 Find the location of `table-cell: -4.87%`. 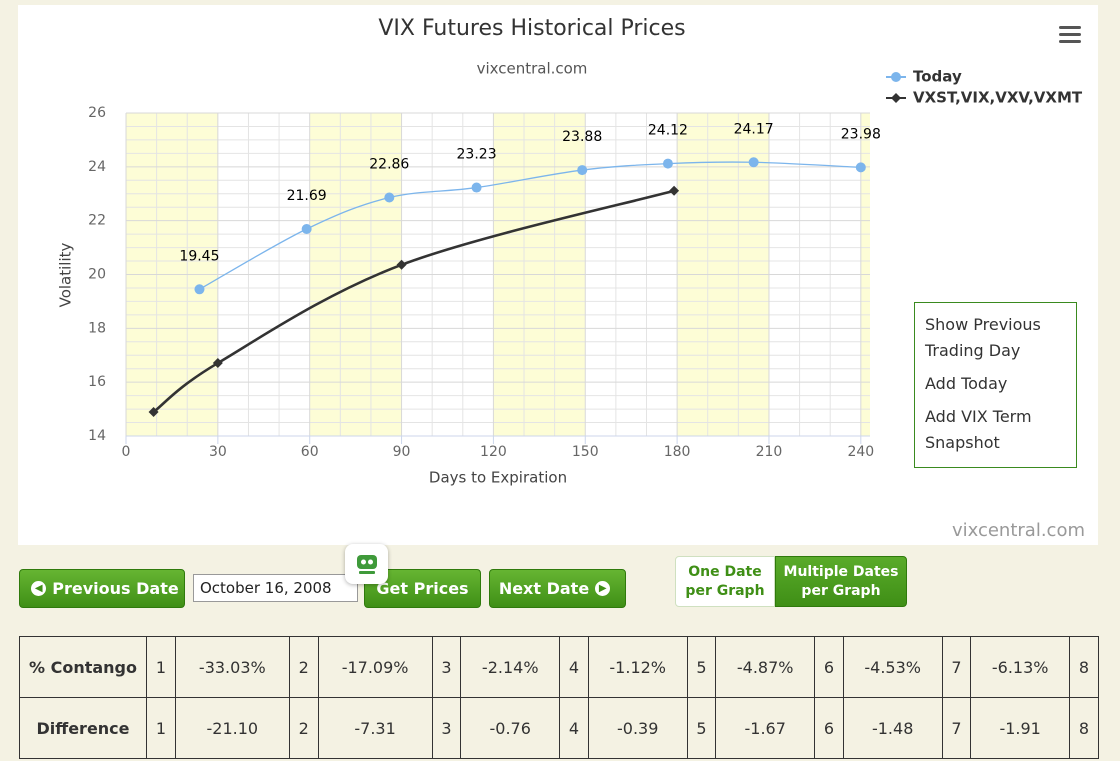

table-cell: -4.87% is located at coordinates (765, 667).